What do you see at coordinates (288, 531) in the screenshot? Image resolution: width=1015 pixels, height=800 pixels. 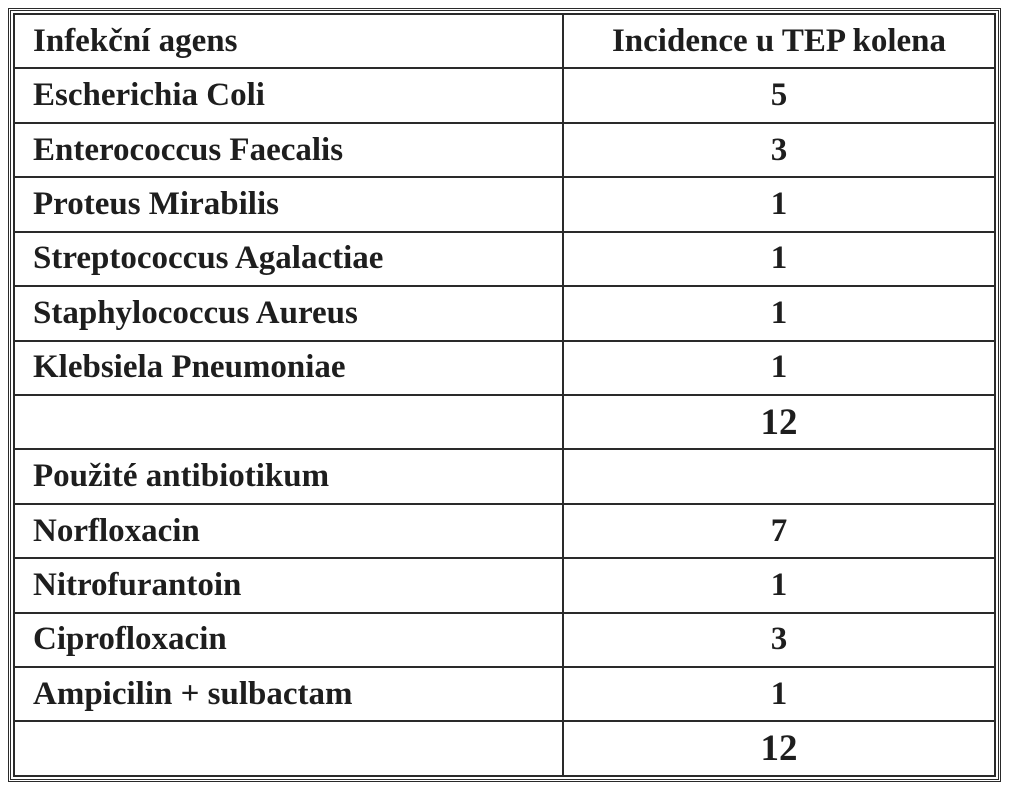 I see `antibiotic-name: Norfloxacin` at bounding box center [288, 531].